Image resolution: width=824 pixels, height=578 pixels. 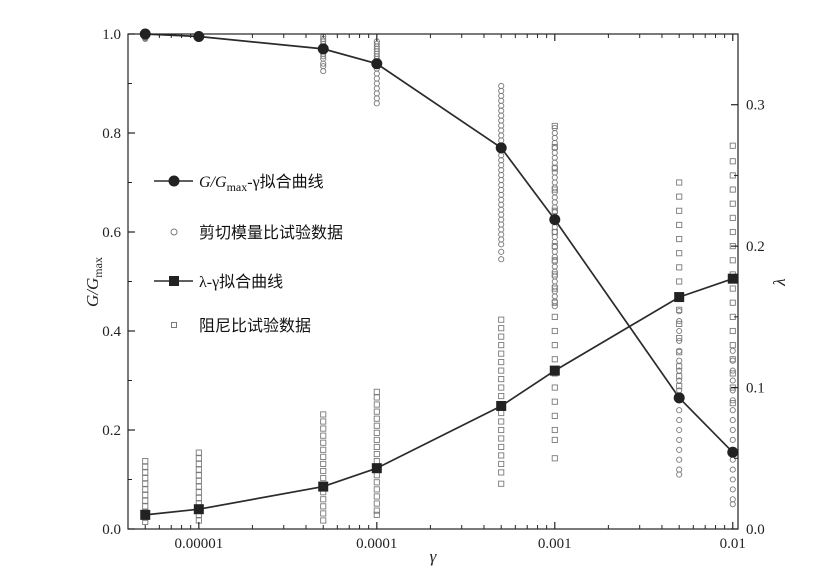 What do you see at coordinates (111, 431) in the screenshot?
I see `y-left-tick-label: 0.2` at bounding box center [111, 431].